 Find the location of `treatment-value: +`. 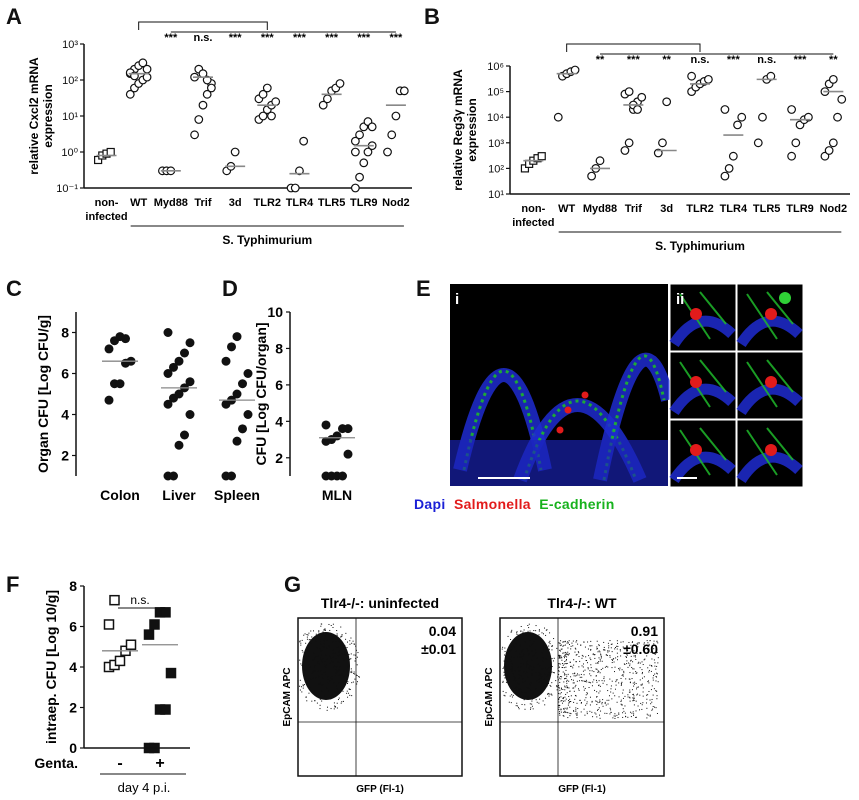

treatment-value: + is located at coordinates (159, 763).